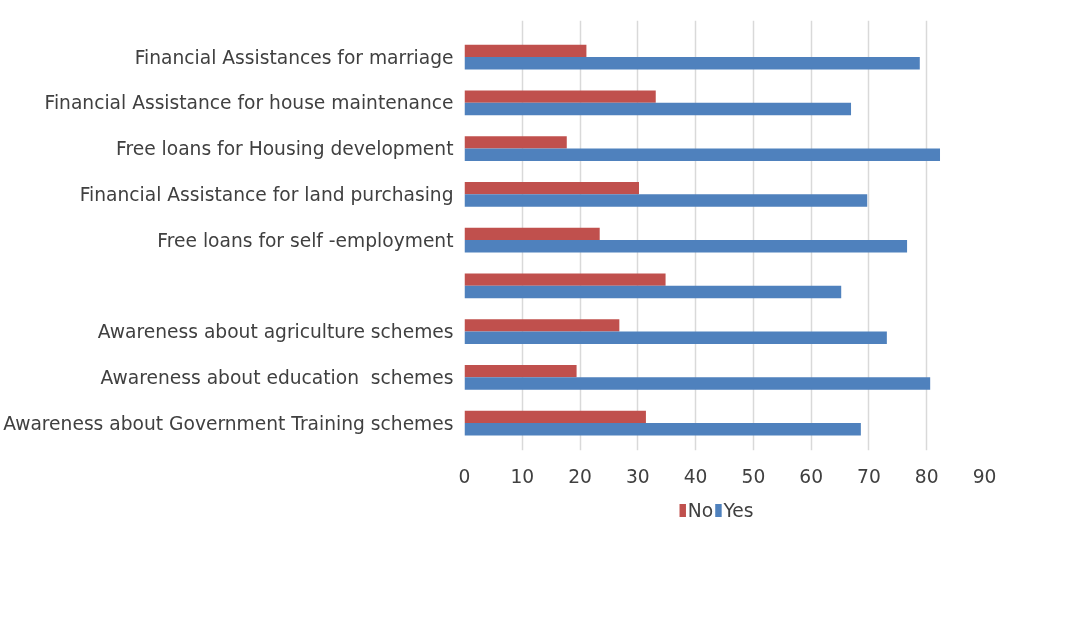 The image size is (1078, 635). Describe the element at coordinates (228, 423) in the screenshot. I see `y-tick-label: Awareness about Government Training schemes` at that location.